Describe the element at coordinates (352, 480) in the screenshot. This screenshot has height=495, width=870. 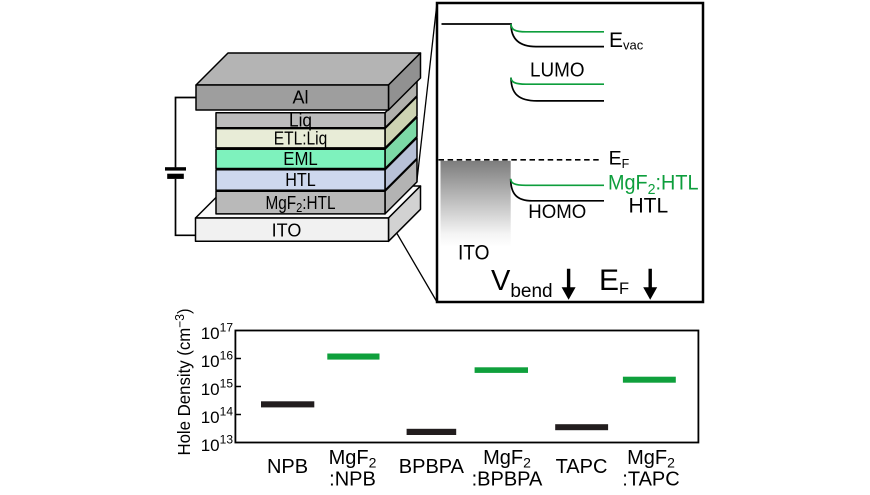
I see `svg-text: :NPB` at that location.